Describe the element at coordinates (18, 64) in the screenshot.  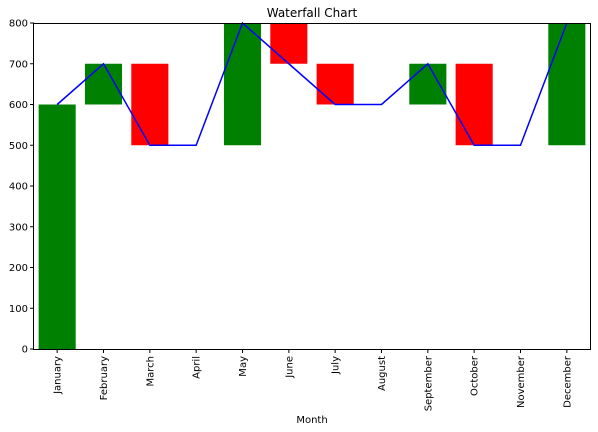
I see `y-tick-label: 700` at that location.